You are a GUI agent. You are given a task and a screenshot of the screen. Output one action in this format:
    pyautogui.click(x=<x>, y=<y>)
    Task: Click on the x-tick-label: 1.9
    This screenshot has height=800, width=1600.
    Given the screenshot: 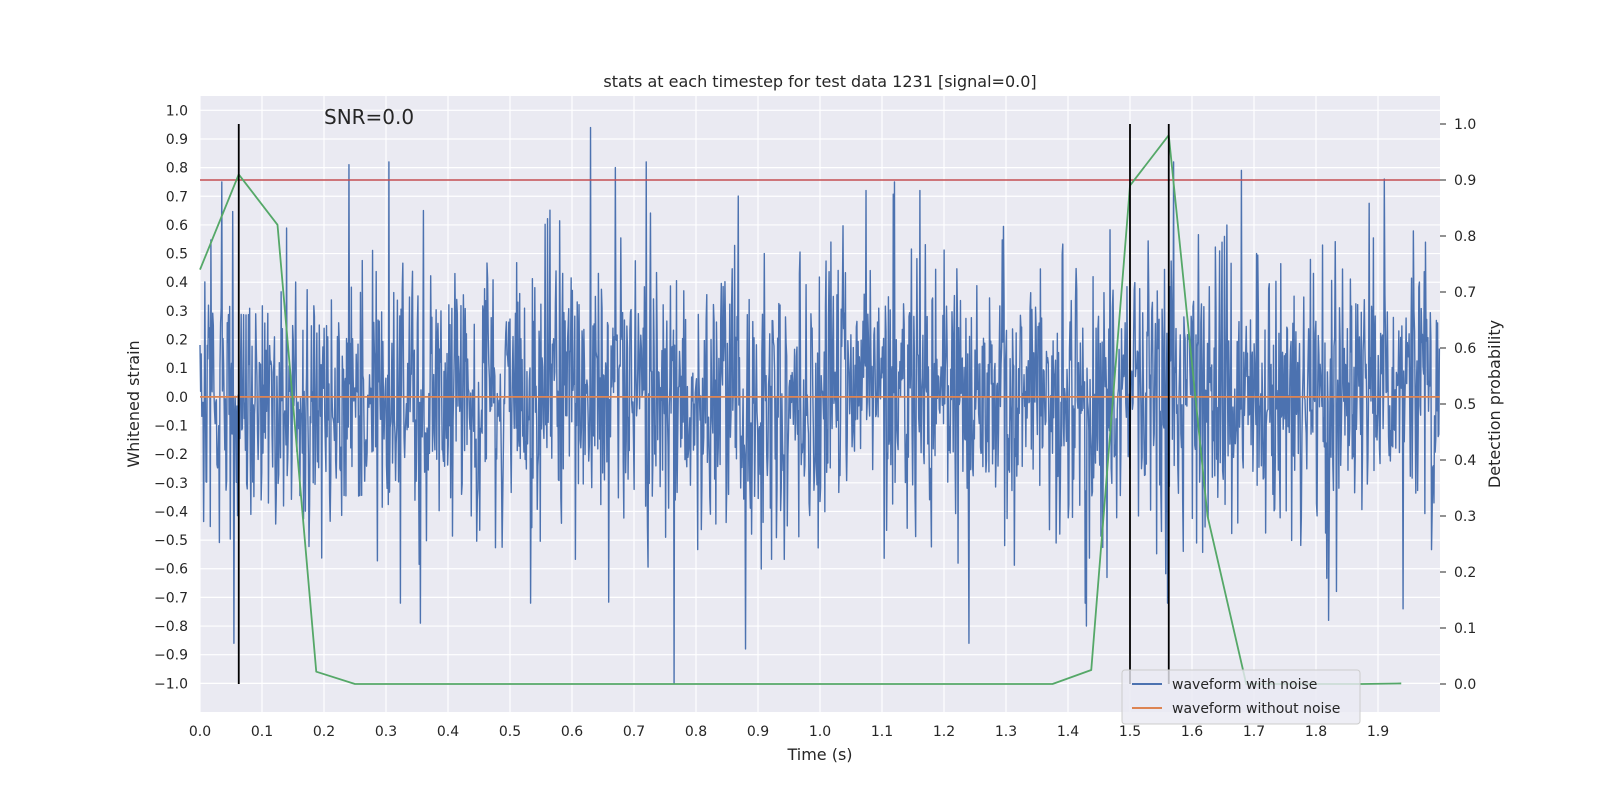 What is the action you would take?
    pyautogui.click(x=1378, y=732)
    